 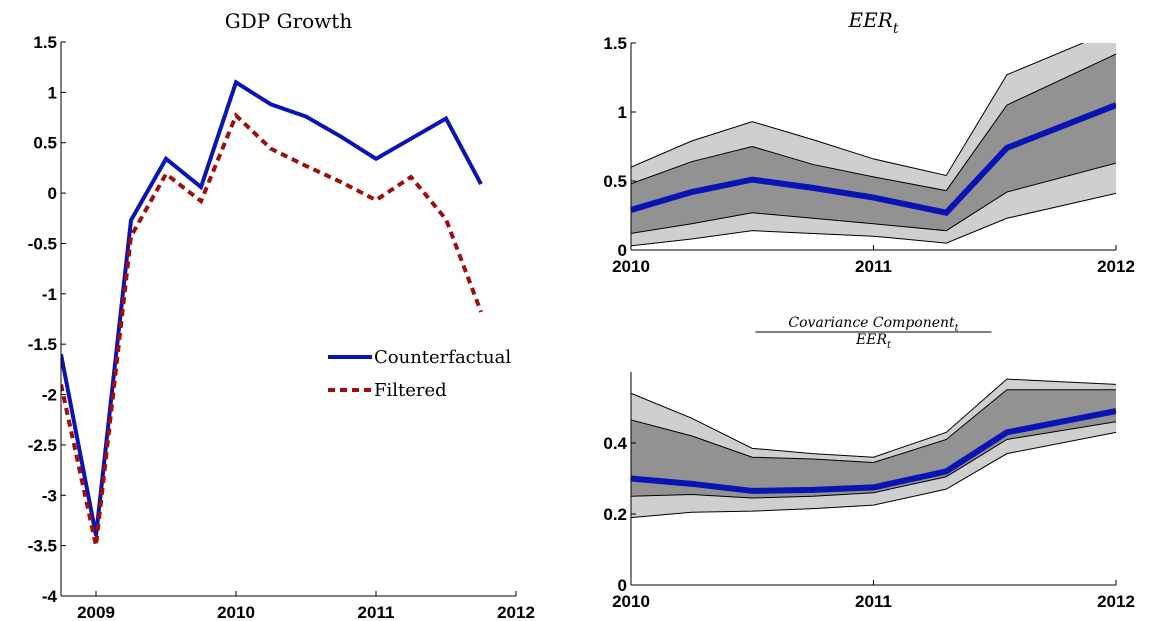 What do you see at coordinates (957, 328) in the screenshot?
I see `title-numerator-sub: t` at bounding box center [957, 328].